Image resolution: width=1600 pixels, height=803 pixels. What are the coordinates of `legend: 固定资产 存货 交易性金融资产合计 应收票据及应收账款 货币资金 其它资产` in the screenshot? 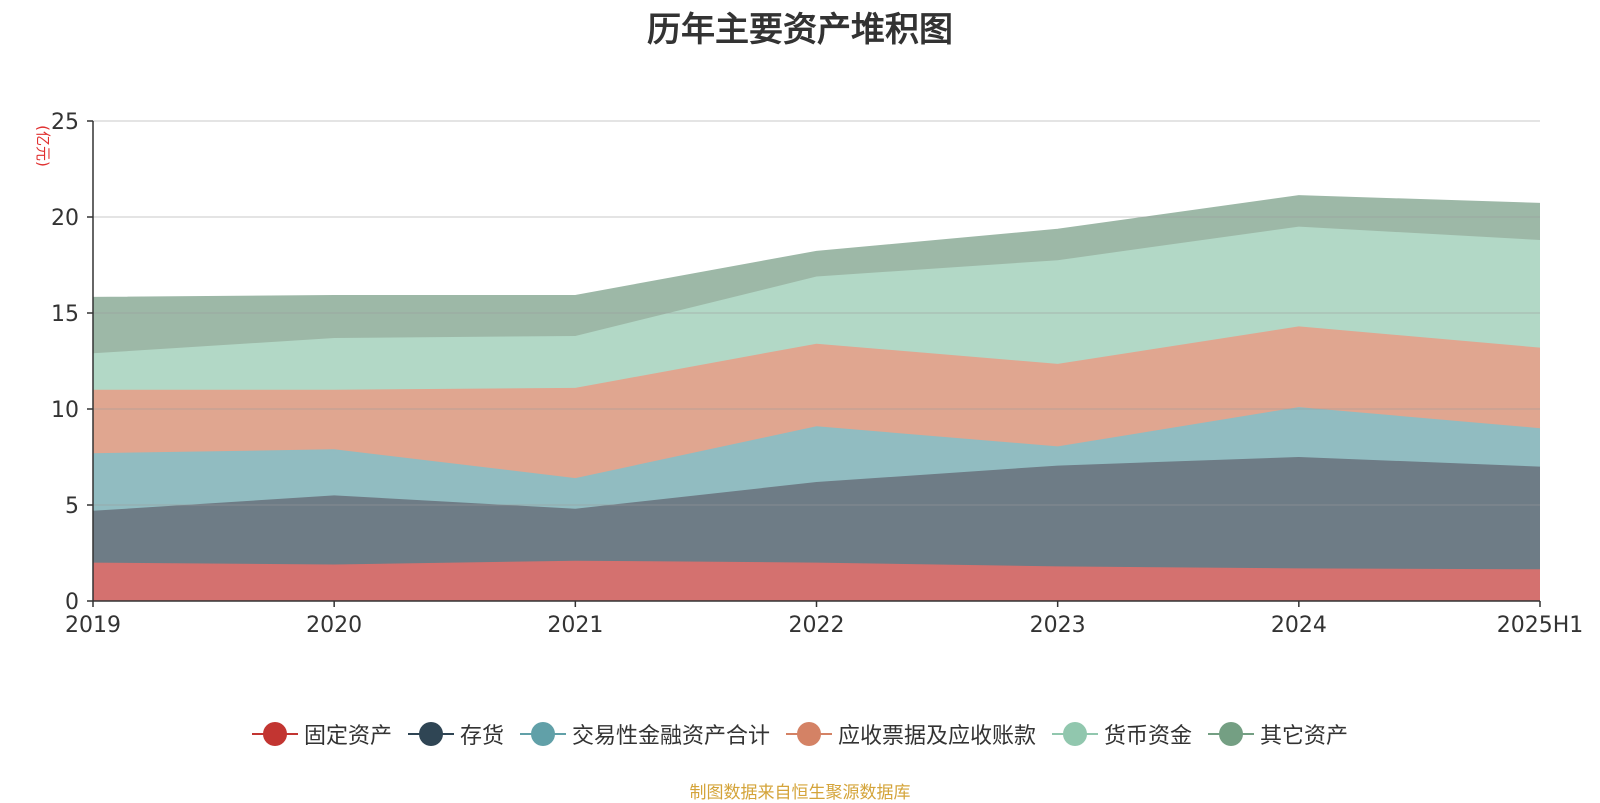 It's located at (800, 734).